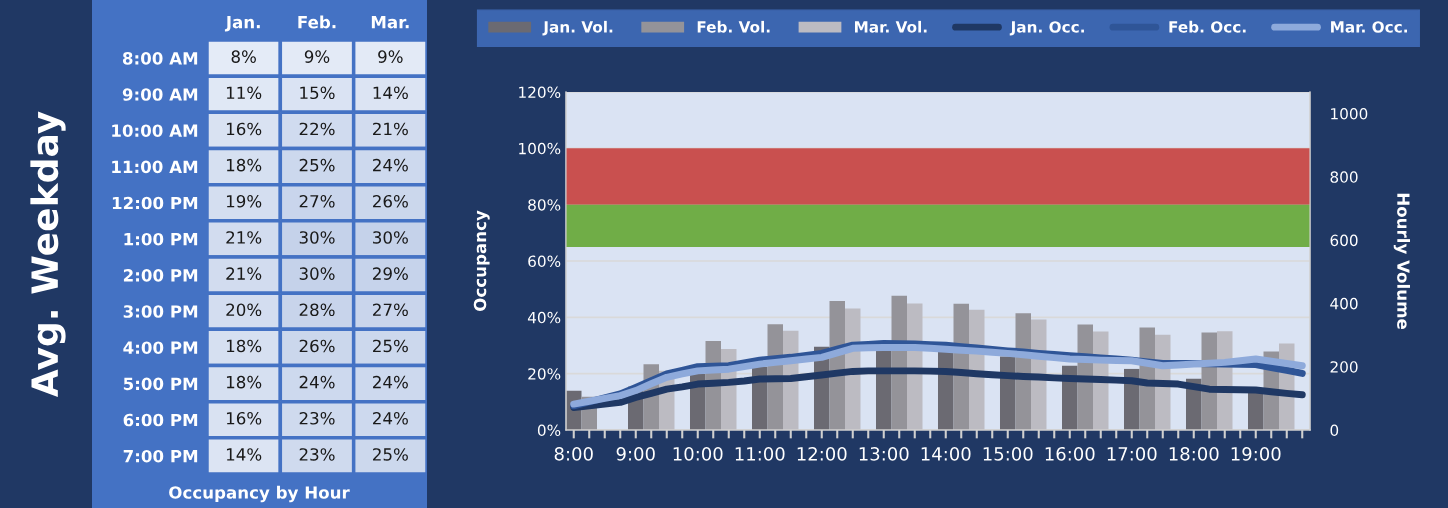  Describe the element at coordinates (822, 453) in the screenshot. I see `x-tick-label: 12:00` at that location.